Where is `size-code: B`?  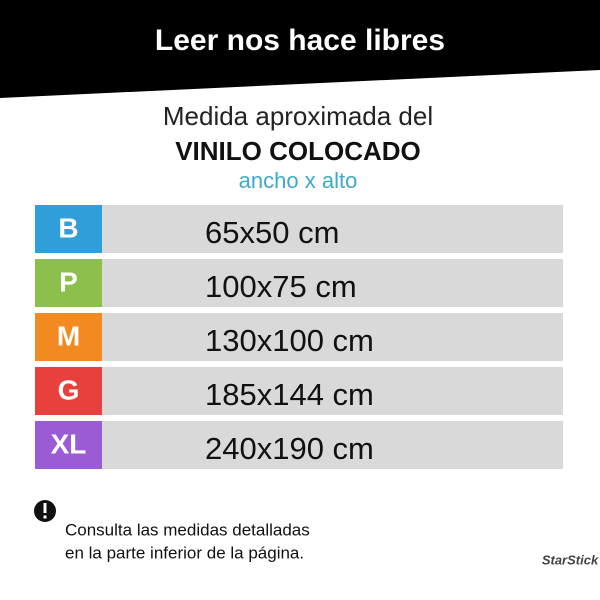
size-code: B is located at coordinates (68, 227).